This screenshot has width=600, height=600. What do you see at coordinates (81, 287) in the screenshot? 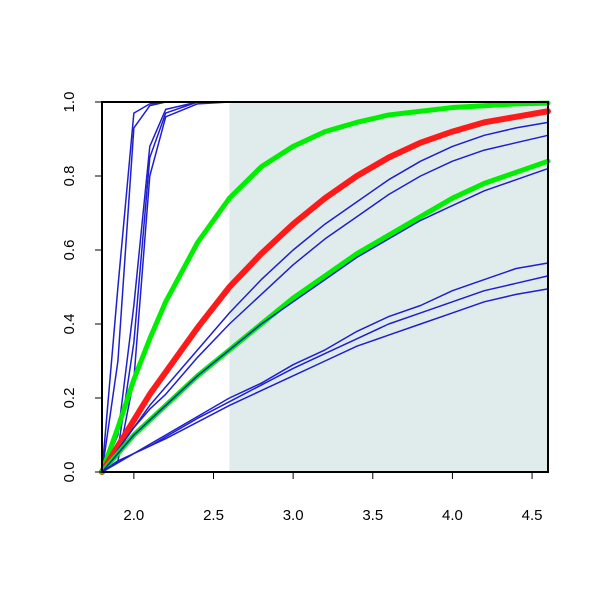
I see `y-axis: 0.0 0.2 0.4 0.6 0.8 1.0` at bounding box center [81, 287].